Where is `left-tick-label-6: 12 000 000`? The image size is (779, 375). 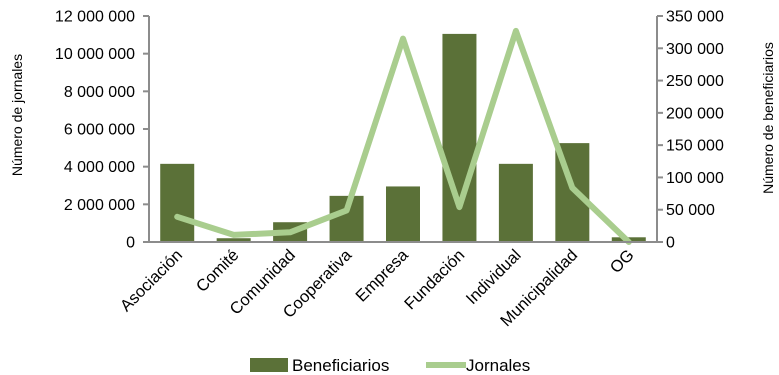 left-tick-label-6: 12 000 000 is located at coordinates (95, 17).